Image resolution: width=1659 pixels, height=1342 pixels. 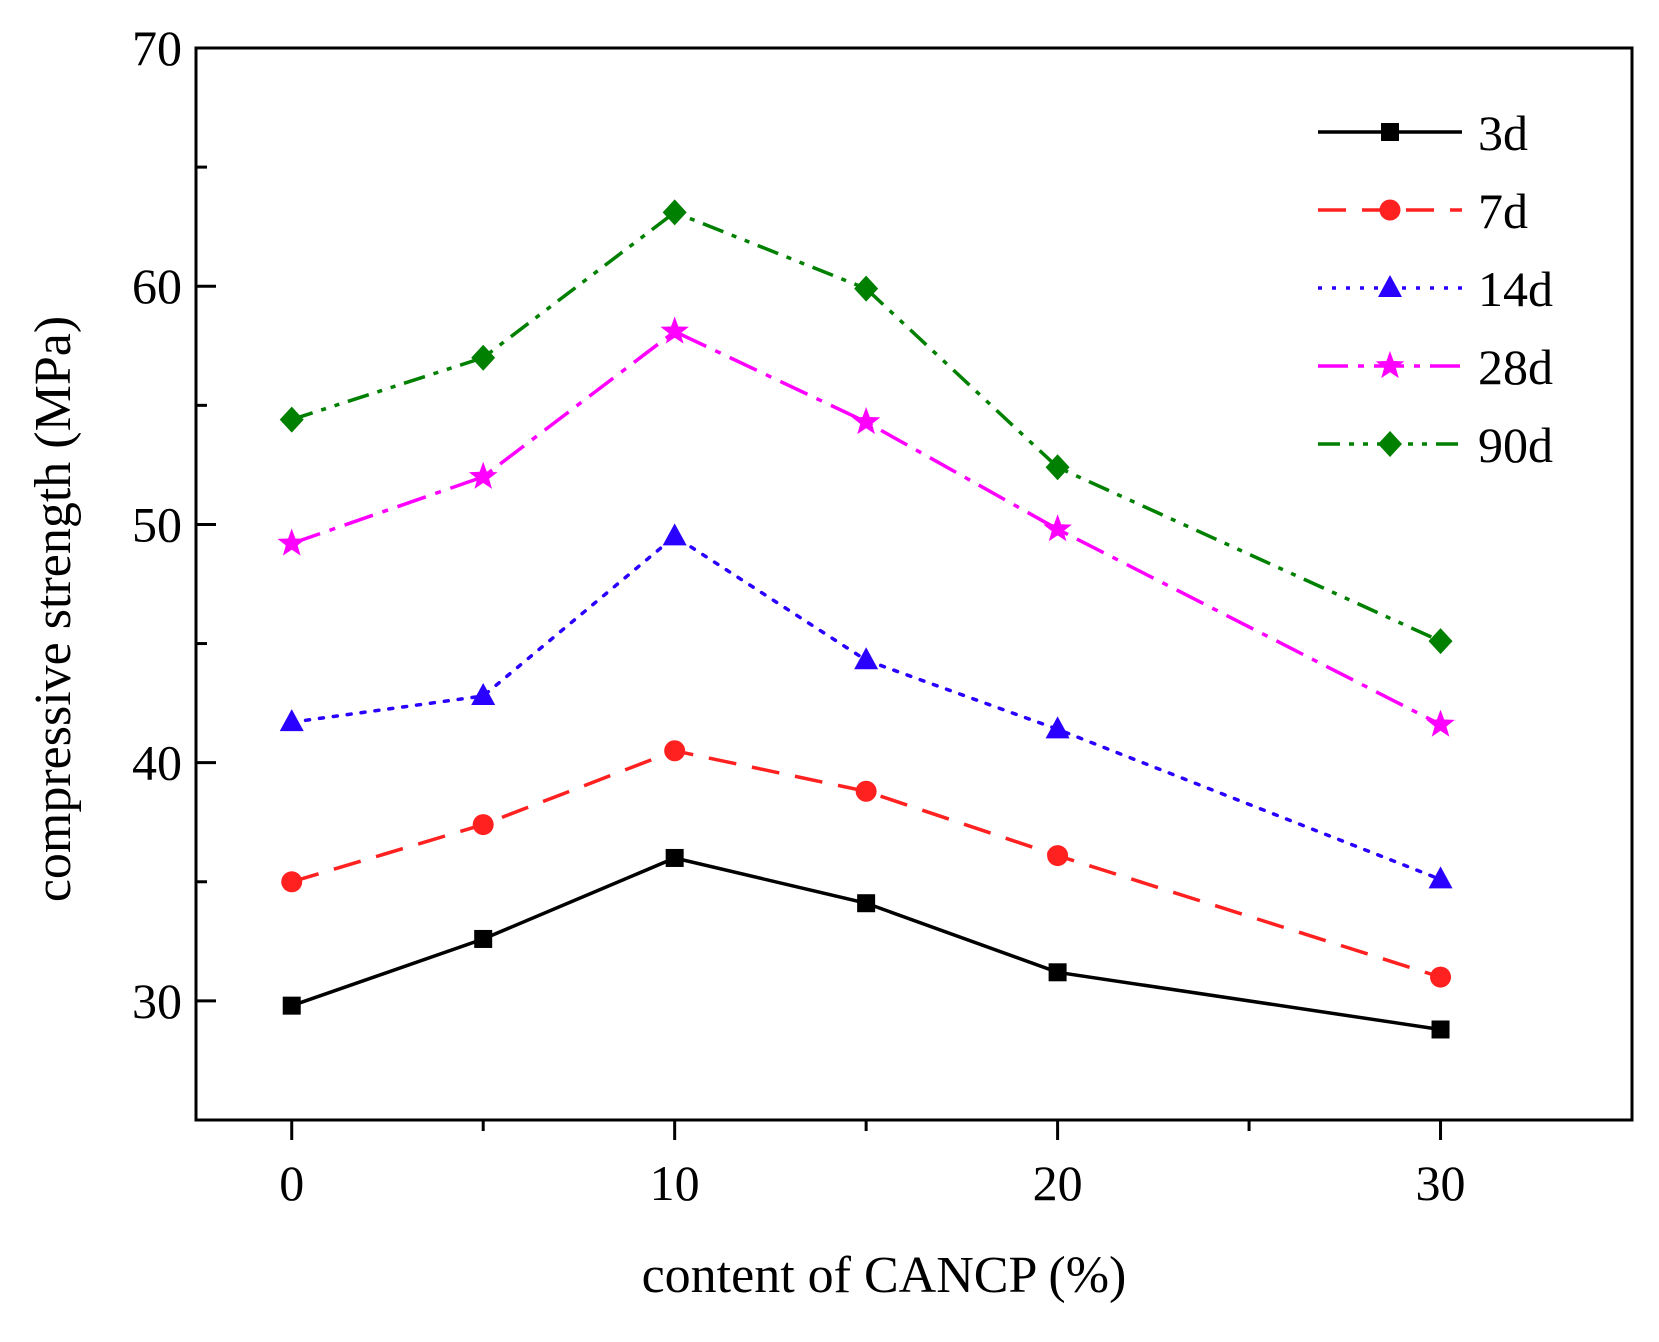 What do you see at coordinates (157, 286) in the screenshot?
I see `y-tick-label: 60` at bounding box center [157, 286].